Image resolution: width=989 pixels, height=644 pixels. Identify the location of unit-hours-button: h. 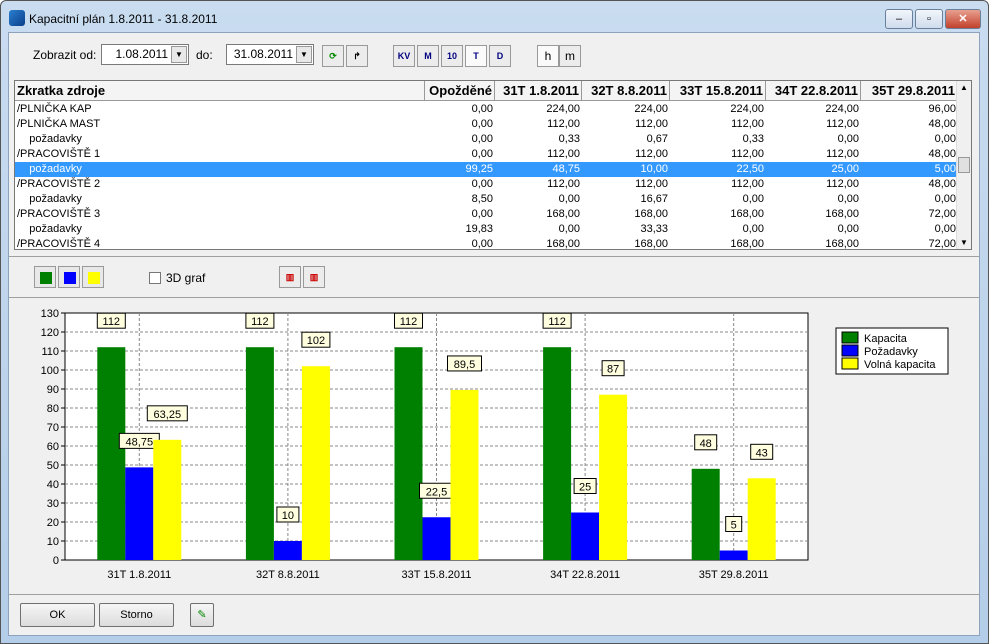
(548, 56).